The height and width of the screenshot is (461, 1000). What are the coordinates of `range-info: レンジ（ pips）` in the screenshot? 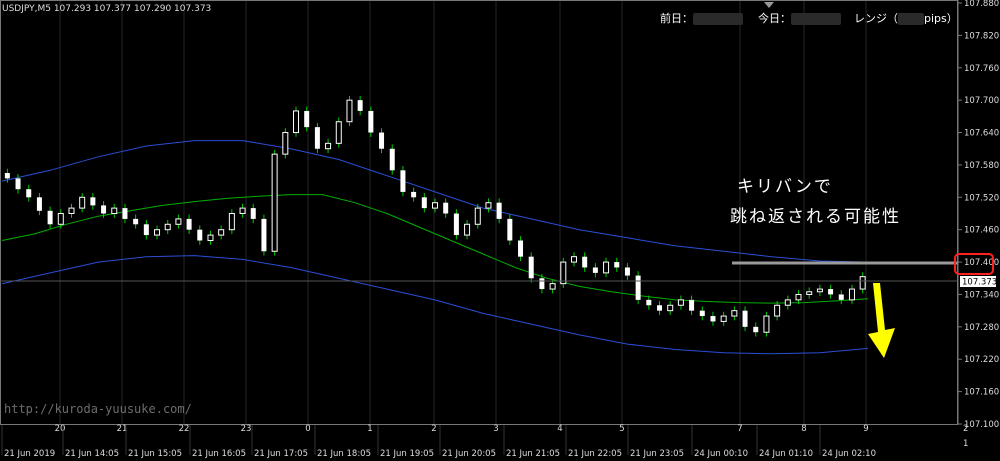 It's located at (906, 18).